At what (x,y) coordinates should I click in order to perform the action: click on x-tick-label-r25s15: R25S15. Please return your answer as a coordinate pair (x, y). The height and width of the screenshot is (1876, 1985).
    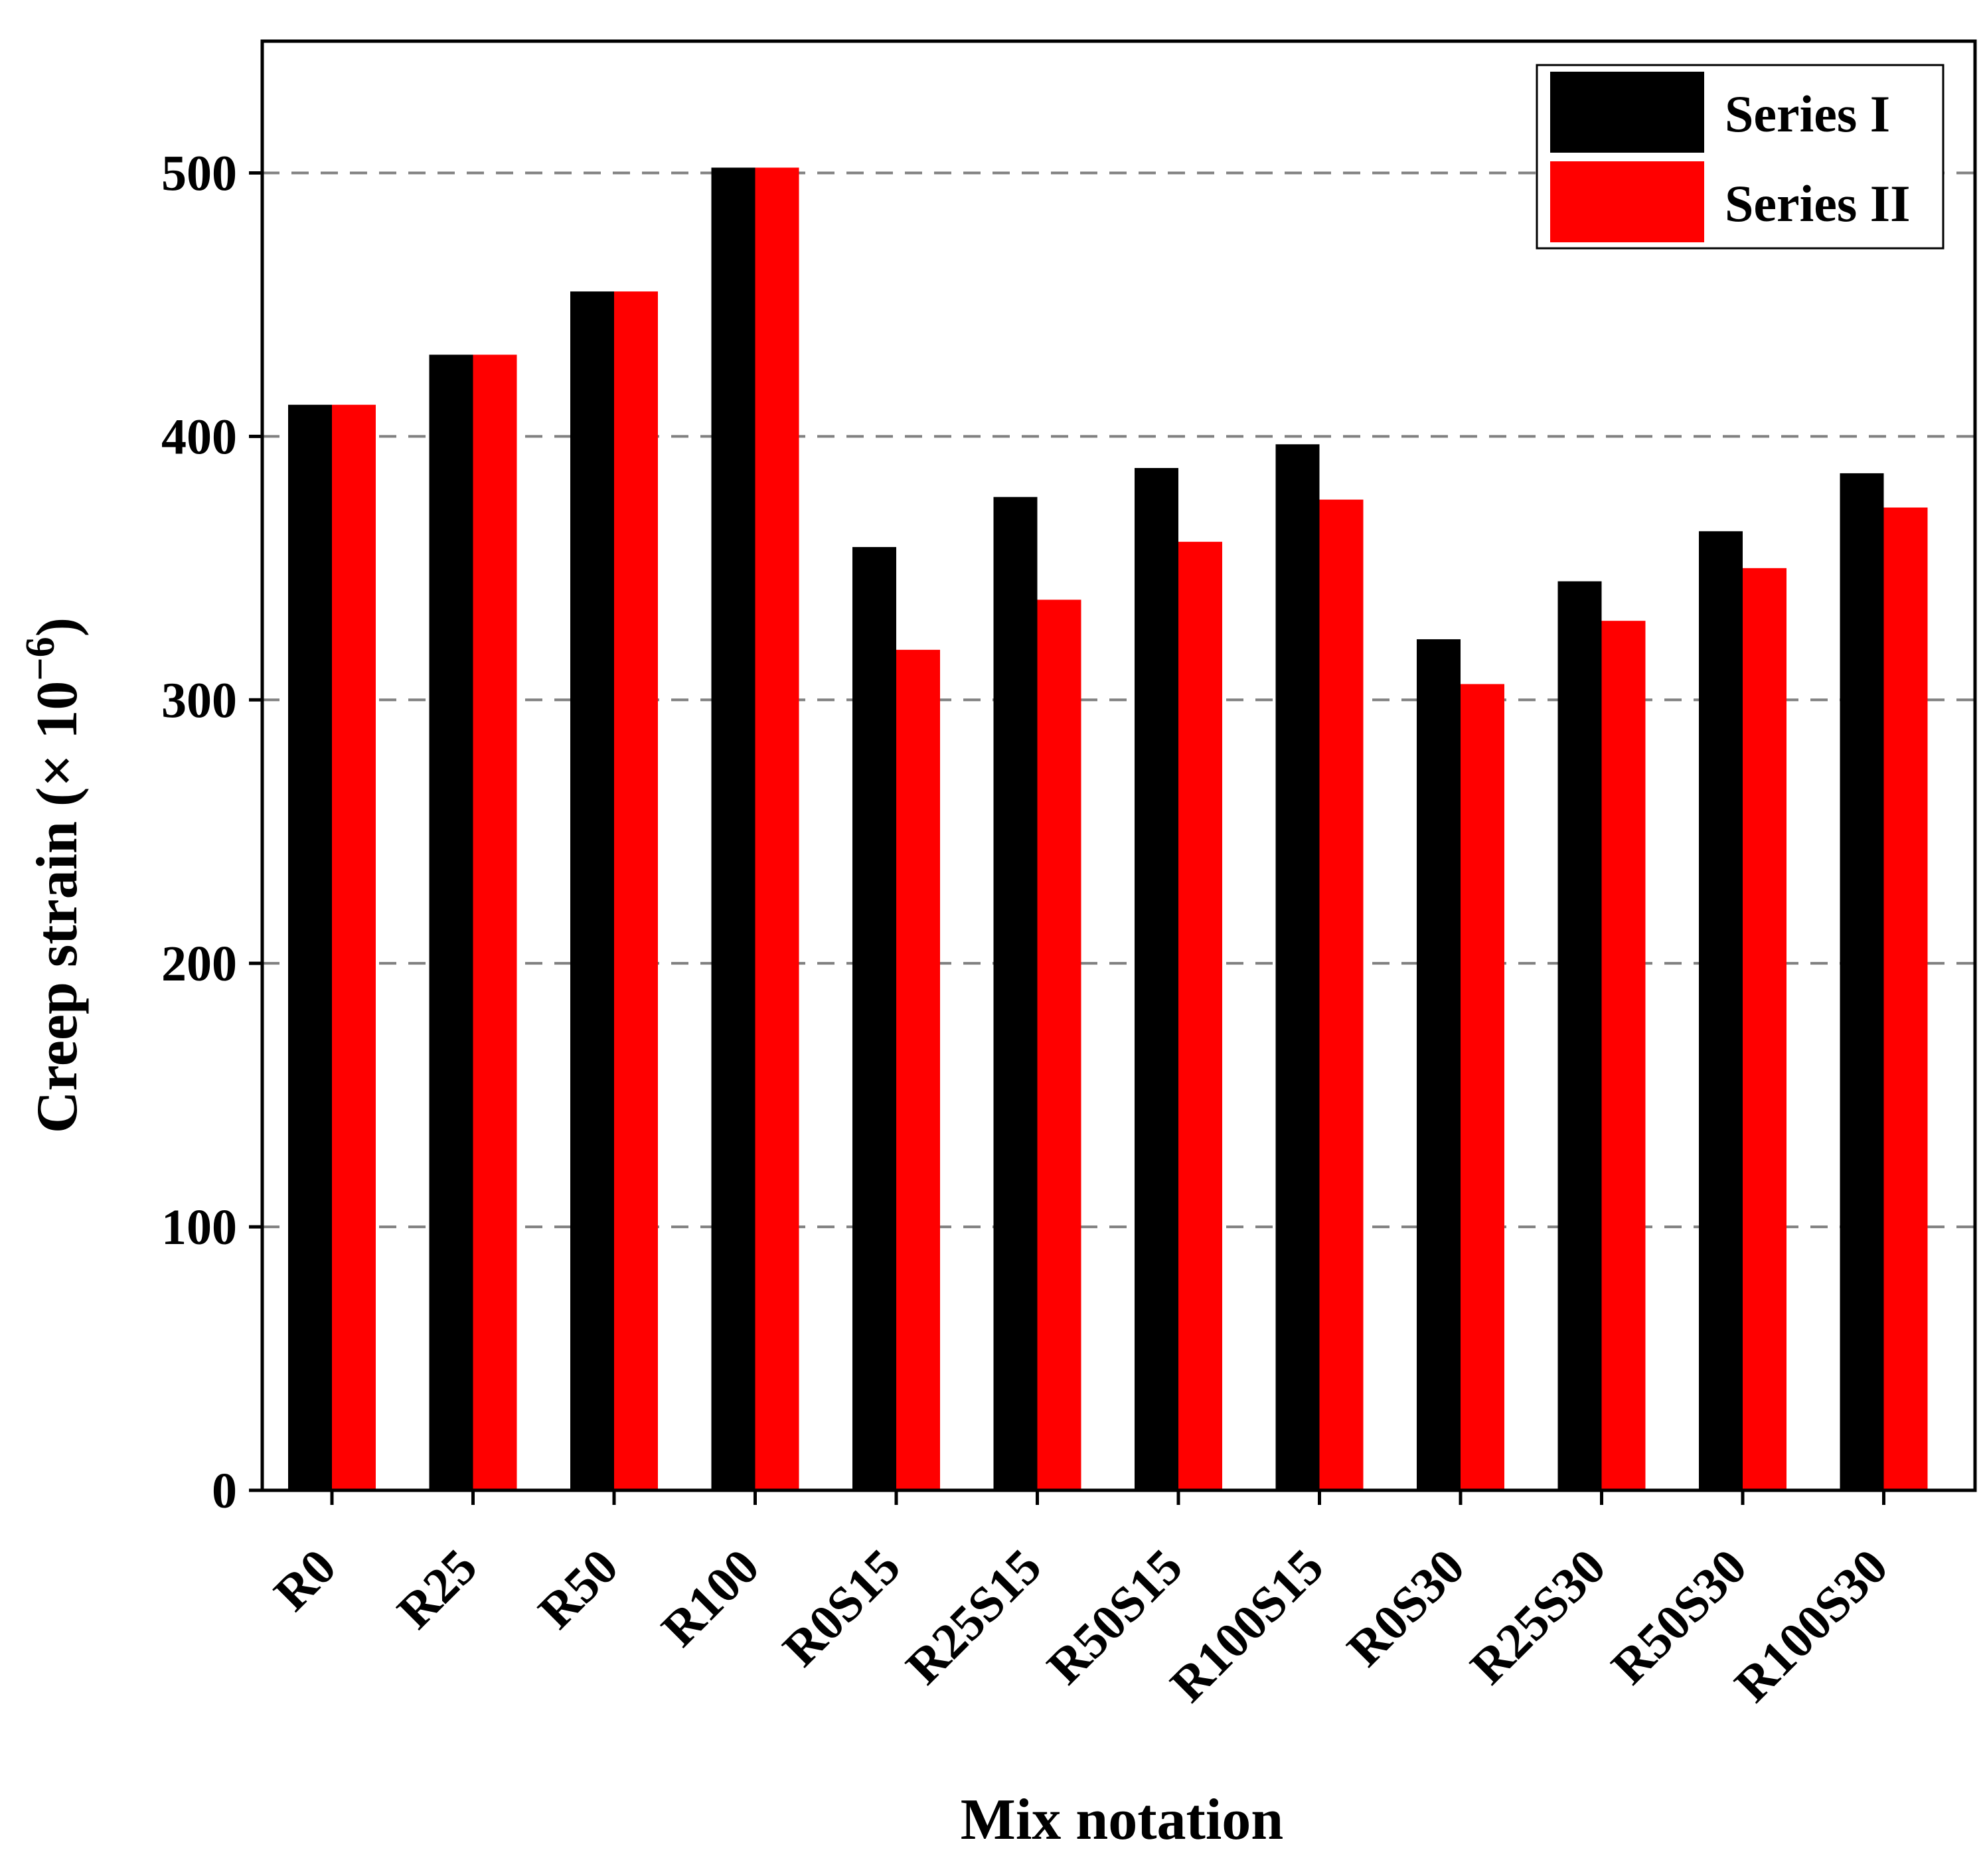
    Looking at the image, I should click on (974, 1617).